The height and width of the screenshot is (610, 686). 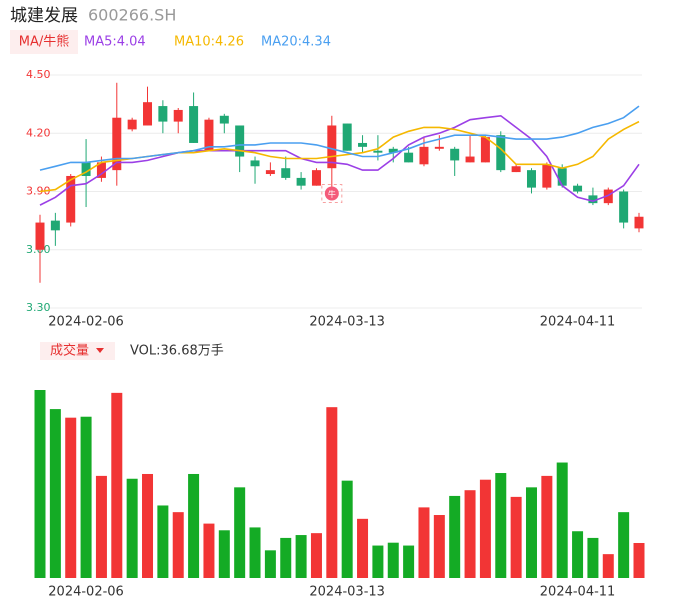 What do you see at coordinates (296, 42) in the screenshot?
I see `legend-entry: MA20:4.34` at bounding box center [296, 42].